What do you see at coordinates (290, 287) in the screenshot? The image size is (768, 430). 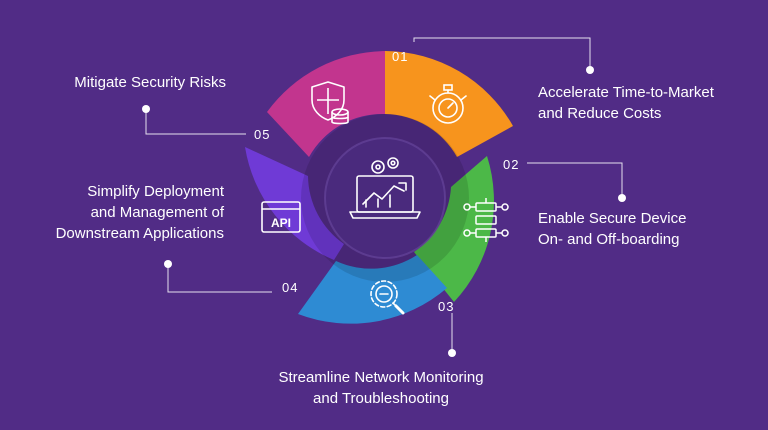 I see `segment-number-04: 04` at bounding box center [290, 287].